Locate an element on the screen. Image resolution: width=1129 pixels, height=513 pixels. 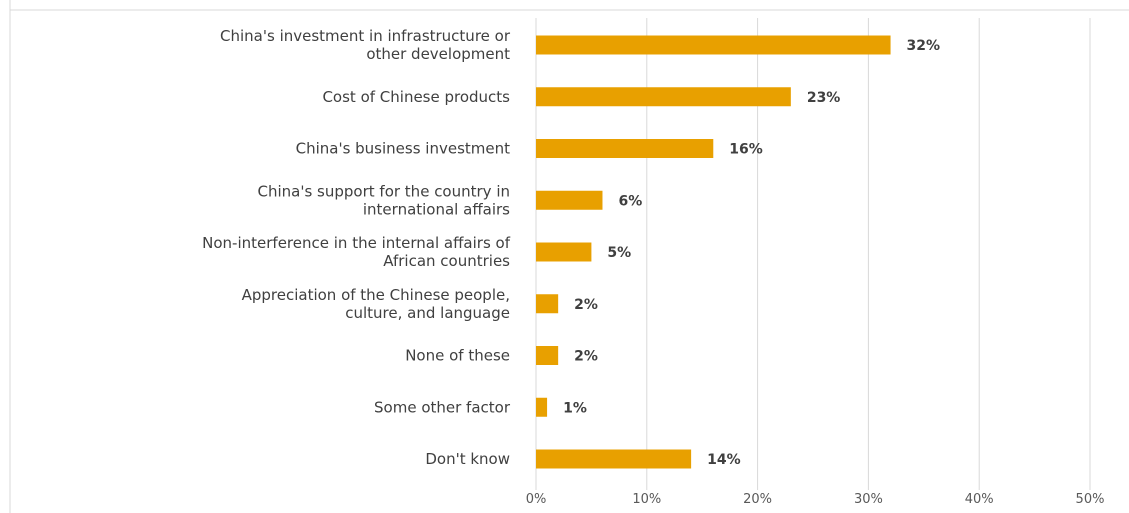
data-label: 23% is located at coordinates (824, 98).